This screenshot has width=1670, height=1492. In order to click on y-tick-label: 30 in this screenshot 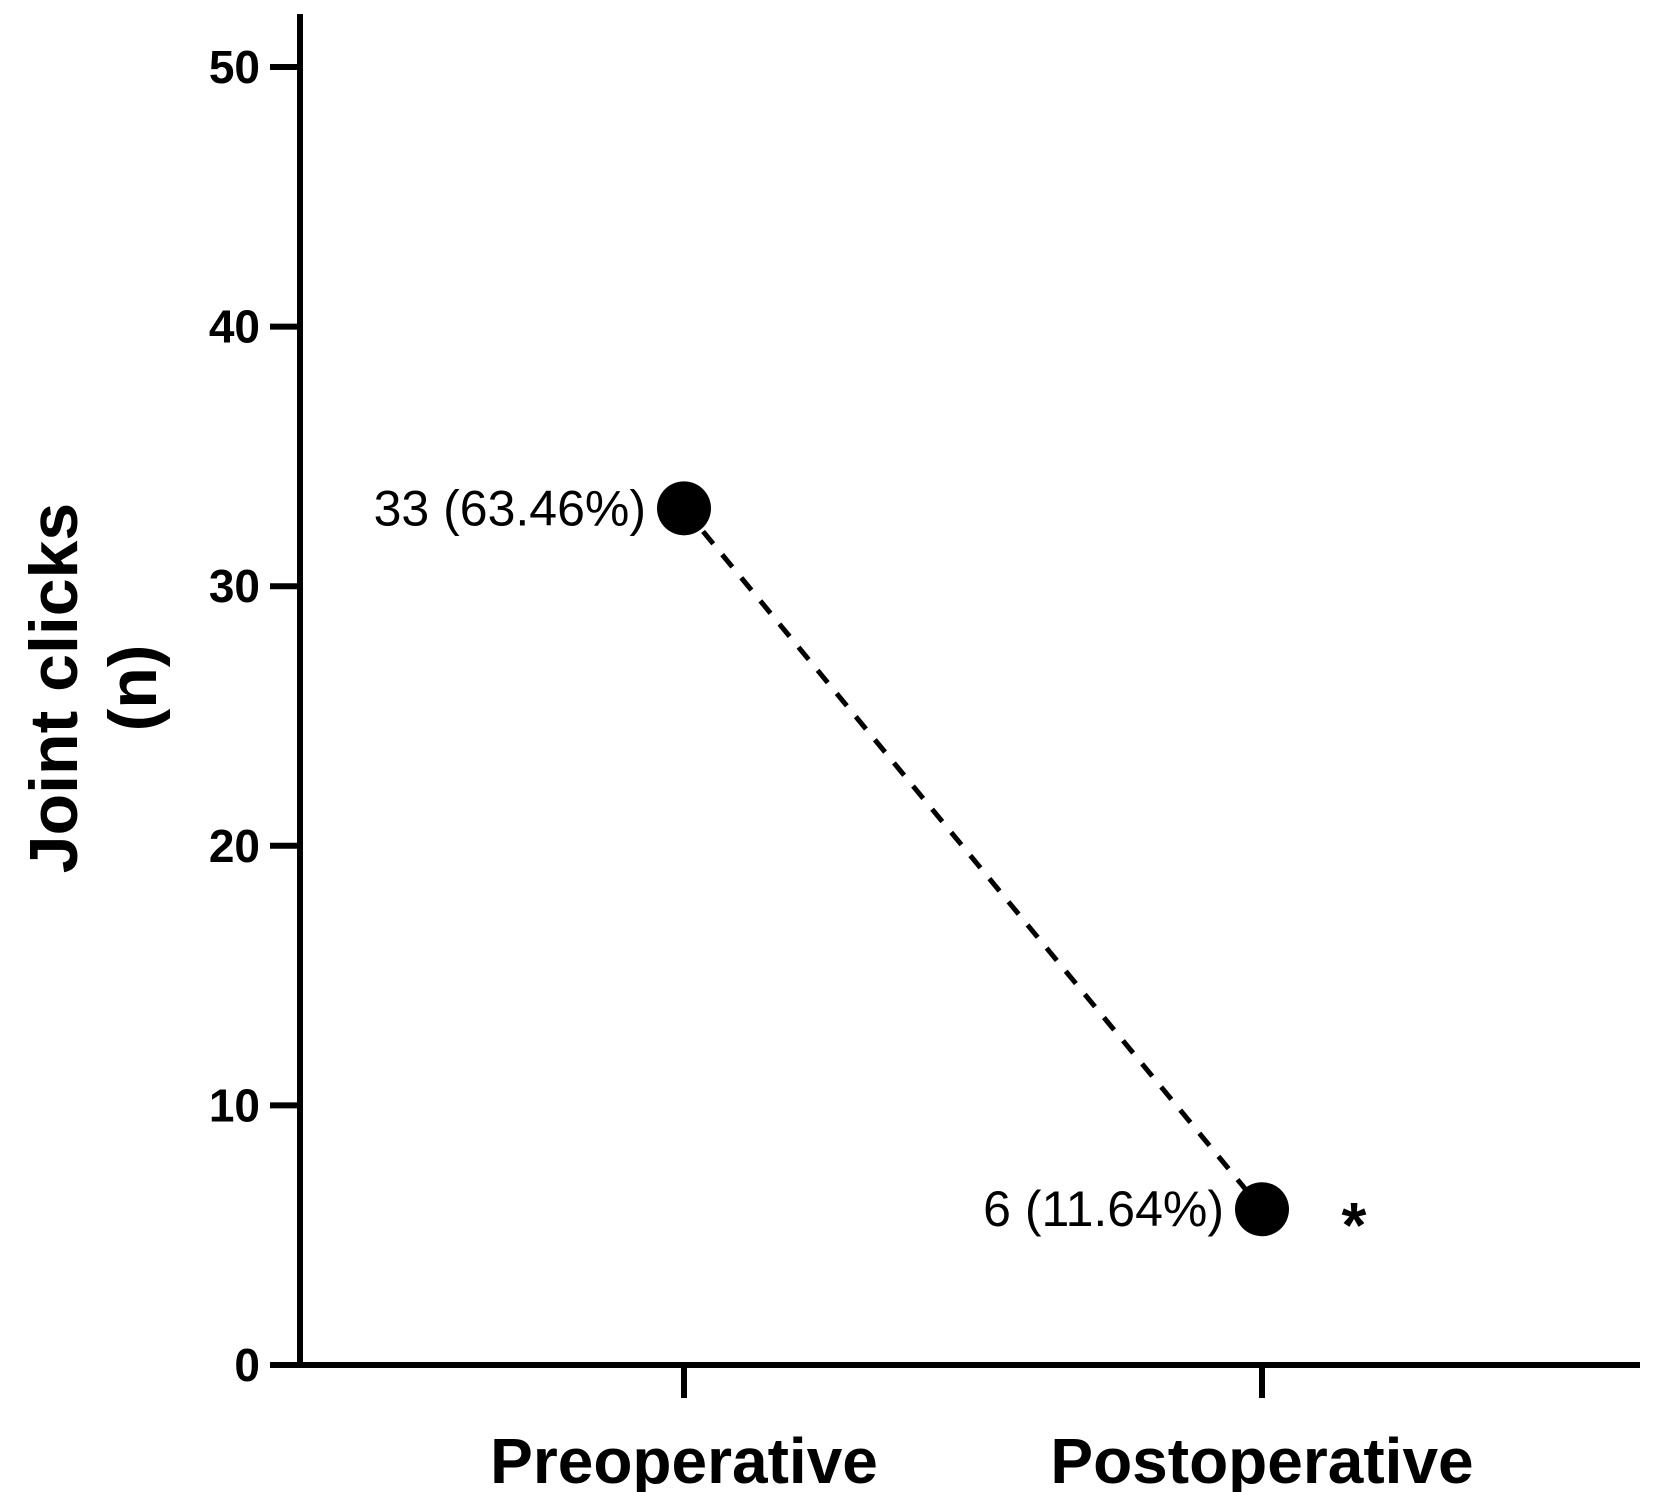, I will do `click(234, 586)`.